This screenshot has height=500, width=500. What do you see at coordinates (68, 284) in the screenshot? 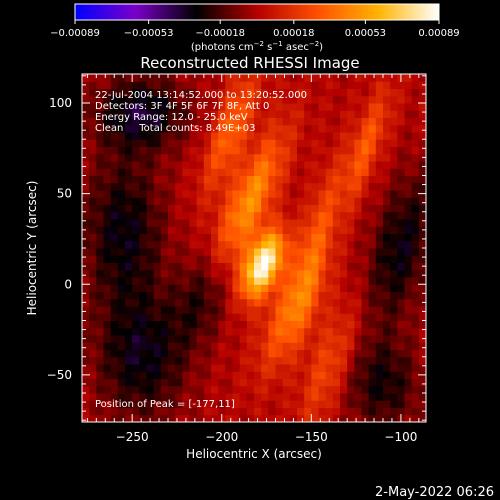
I see `y-tick-label: 0` at bounding box center [68, 284].